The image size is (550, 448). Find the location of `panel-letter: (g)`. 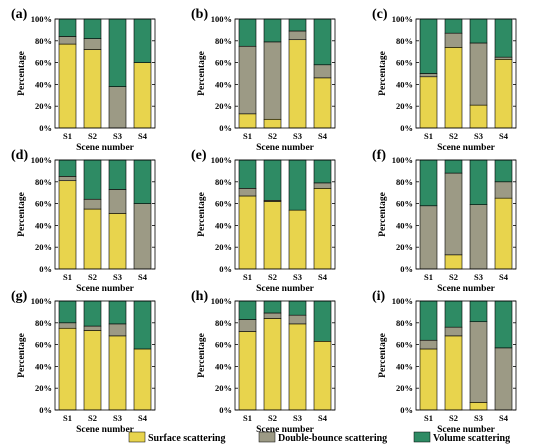

panel-letter: (g) is located at coordinates (19, 296).